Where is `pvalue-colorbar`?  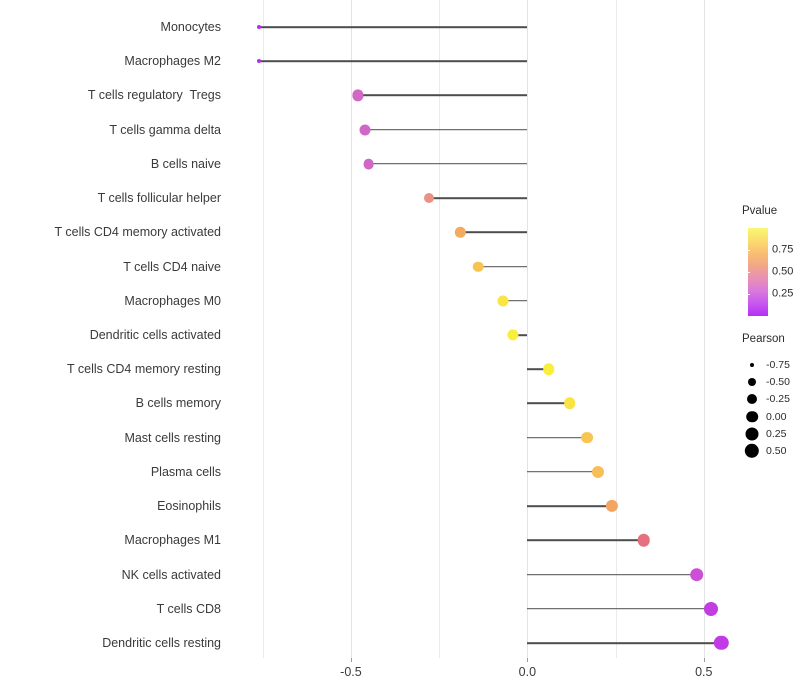 pvalue-colorbar is located at coordinates (758, 272).